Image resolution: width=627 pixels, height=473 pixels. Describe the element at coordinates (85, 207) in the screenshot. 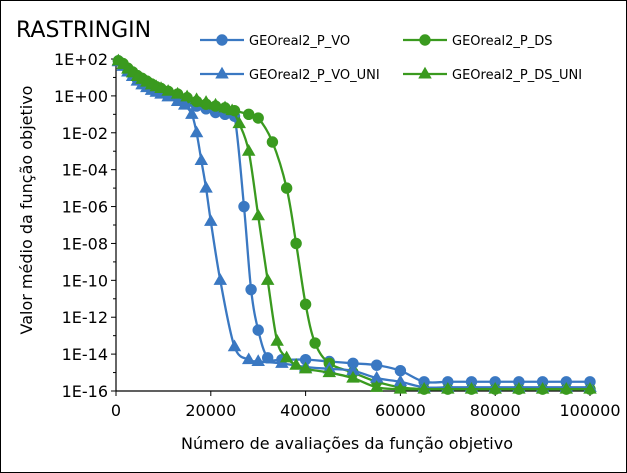

I see `y-tick-label: 1E-06` at that location.